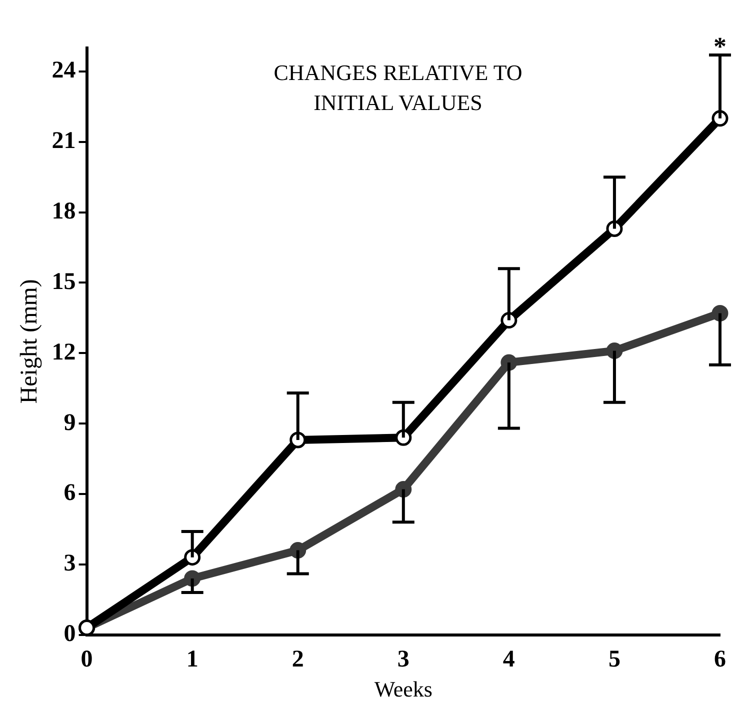  I want to click on x-tick-label: 0, so click(86, 659).